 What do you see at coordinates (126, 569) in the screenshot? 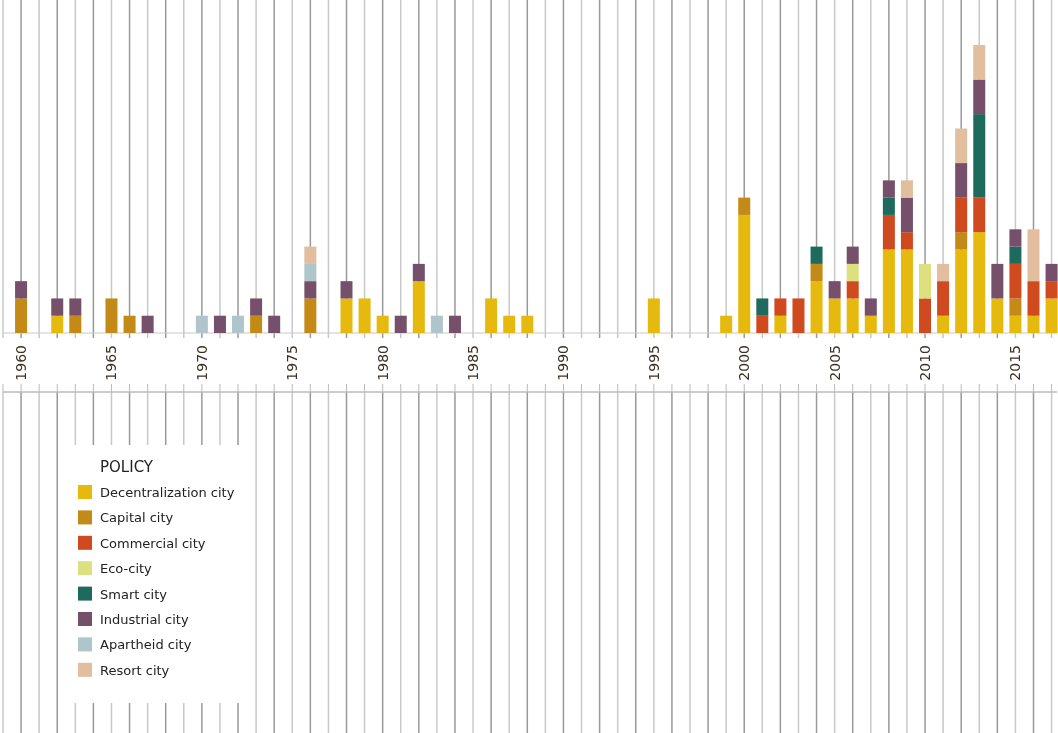
I see `legend-label: Eco-city` at bounding box center [126, 569].